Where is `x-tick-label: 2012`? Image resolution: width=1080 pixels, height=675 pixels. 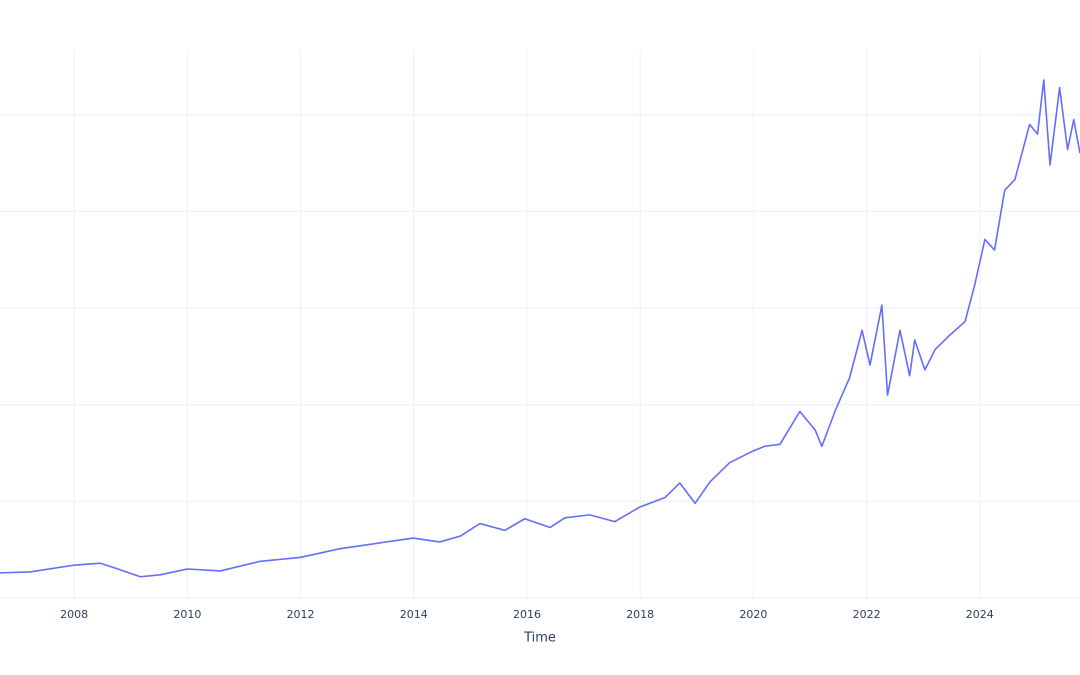 x-tick-label: 2012 is located at coordinates (301, 614).